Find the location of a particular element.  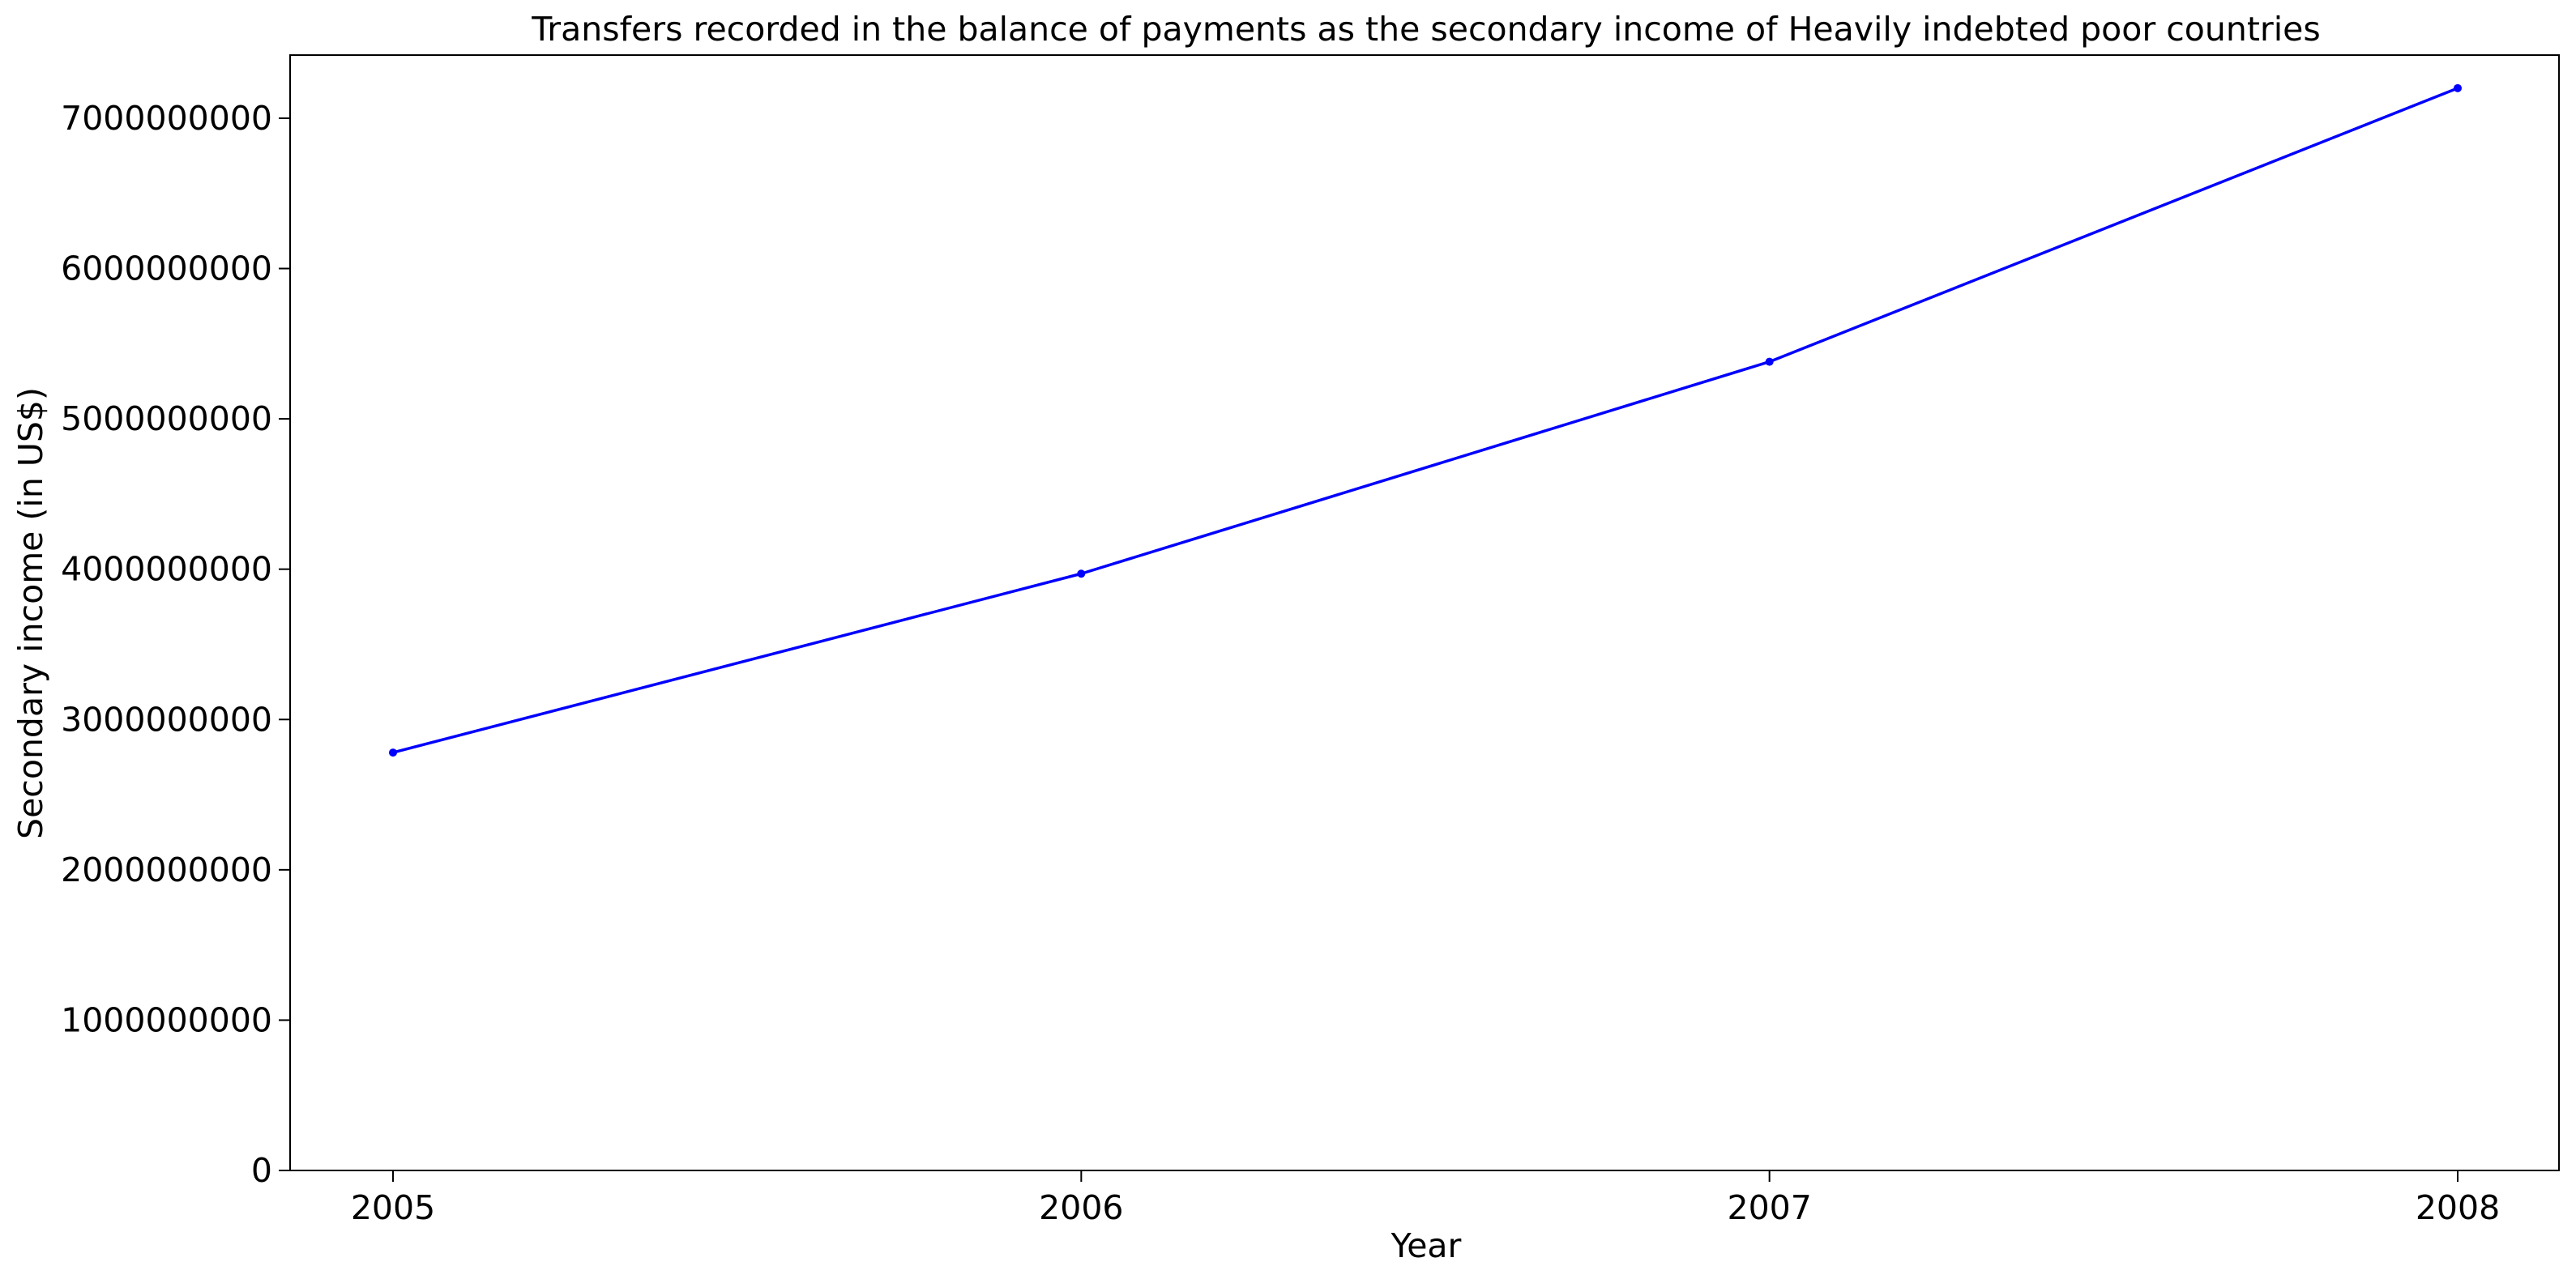

y-tick-label: 7000000000 is located at coordinates (166, 118).